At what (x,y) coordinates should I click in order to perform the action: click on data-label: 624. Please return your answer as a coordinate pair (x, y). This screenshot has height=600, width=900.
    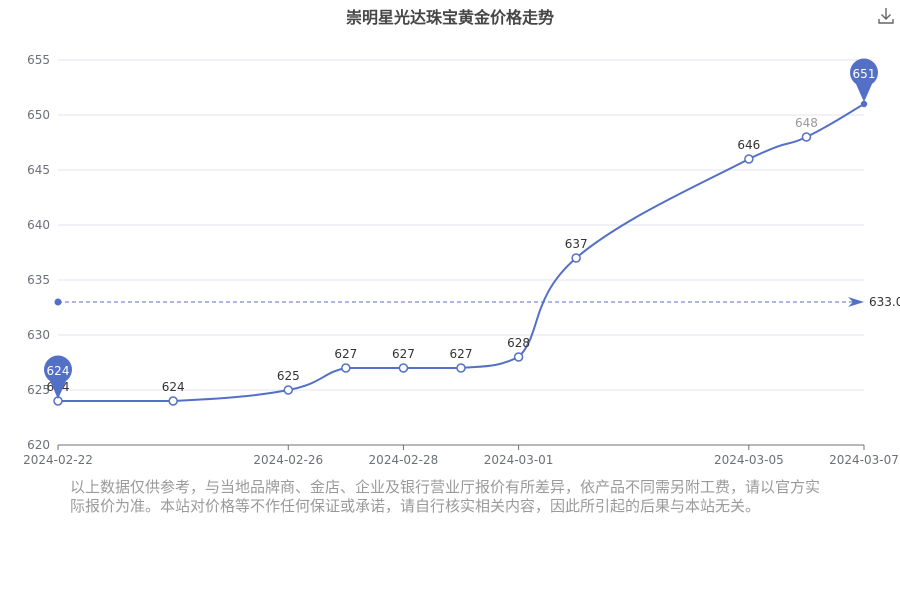
    Looking at the image, I should click on (173, 387).